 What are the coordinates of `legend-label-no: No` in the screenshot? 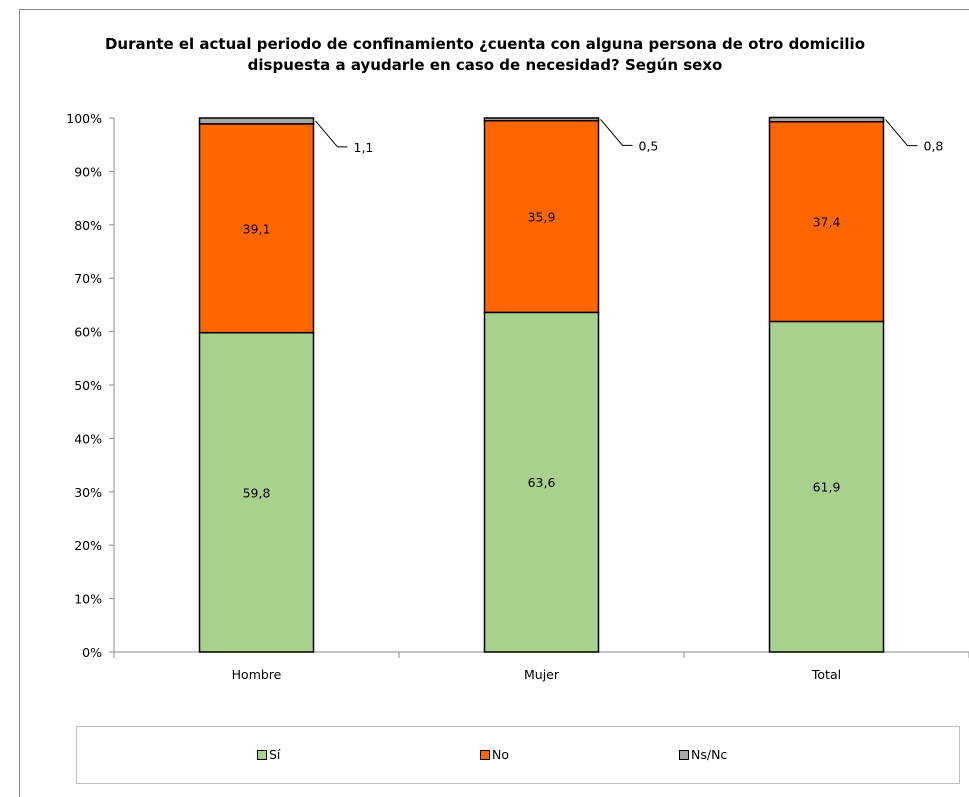 It's located at (500, 754).